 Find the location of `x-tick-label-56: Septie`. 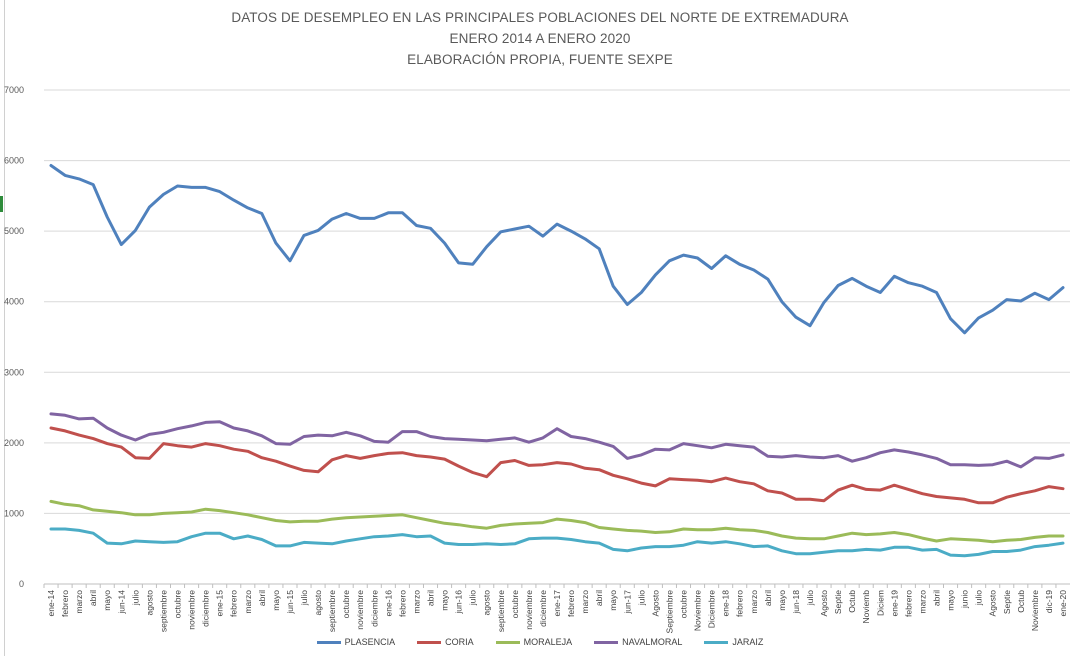

x-tick-label-56: Septie is located at coordinates (838, 602).